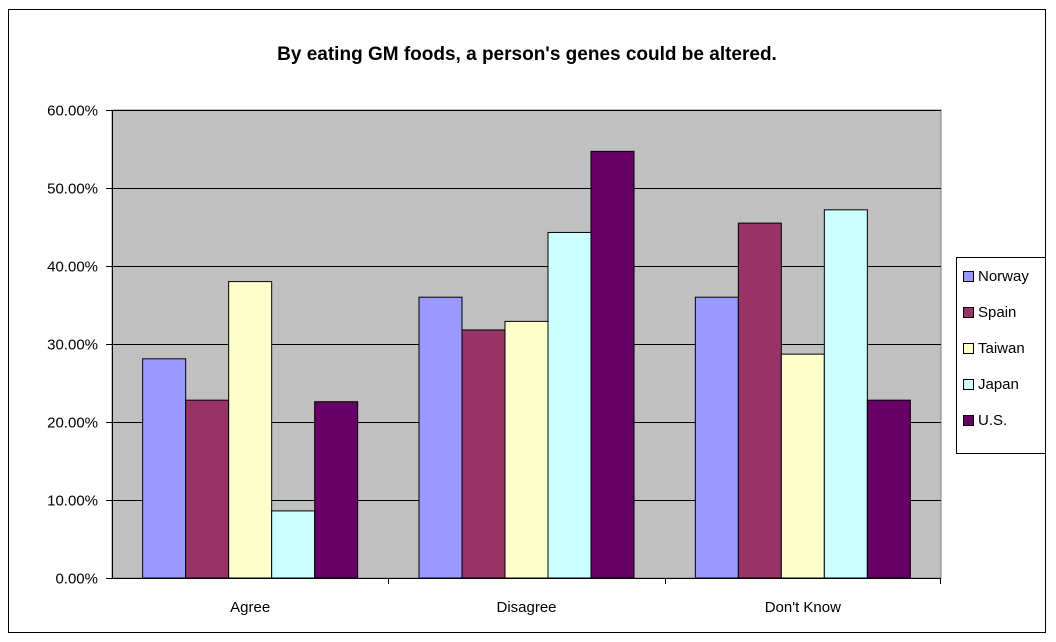  I want to click on legend-item: Taiwan, so click(994, 348).